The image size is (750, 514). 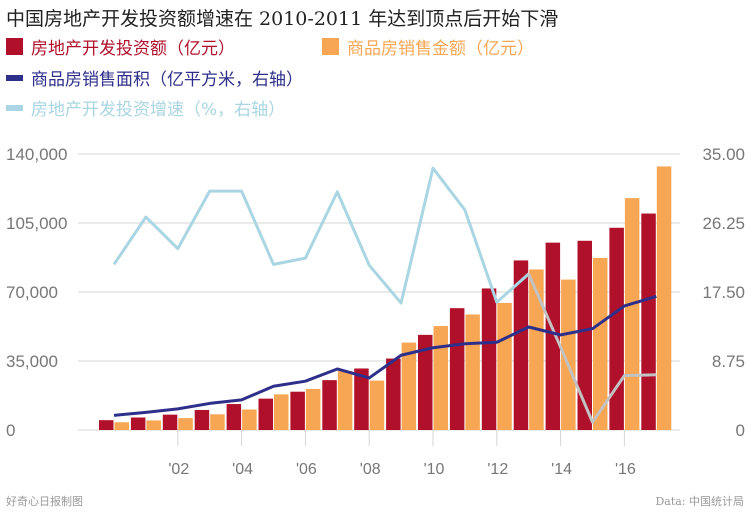 What do you see at coordinates (434, 469) in the screenshot?
I see `x-tick-label: '10` at bounding box center [434, 469].